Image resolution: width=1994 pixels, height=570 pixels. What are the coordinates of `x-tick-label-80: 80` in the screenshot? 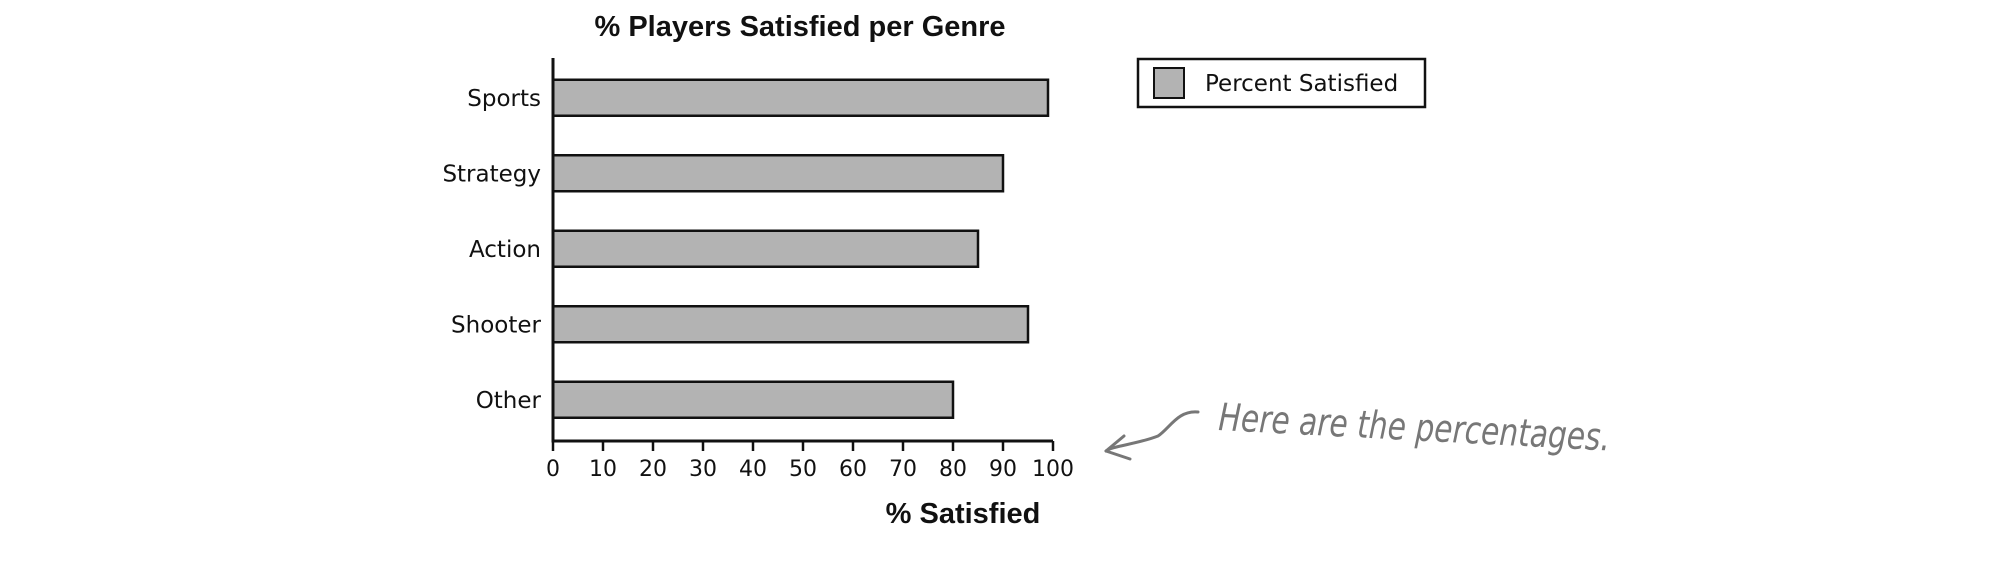 It's located at (953, 469).